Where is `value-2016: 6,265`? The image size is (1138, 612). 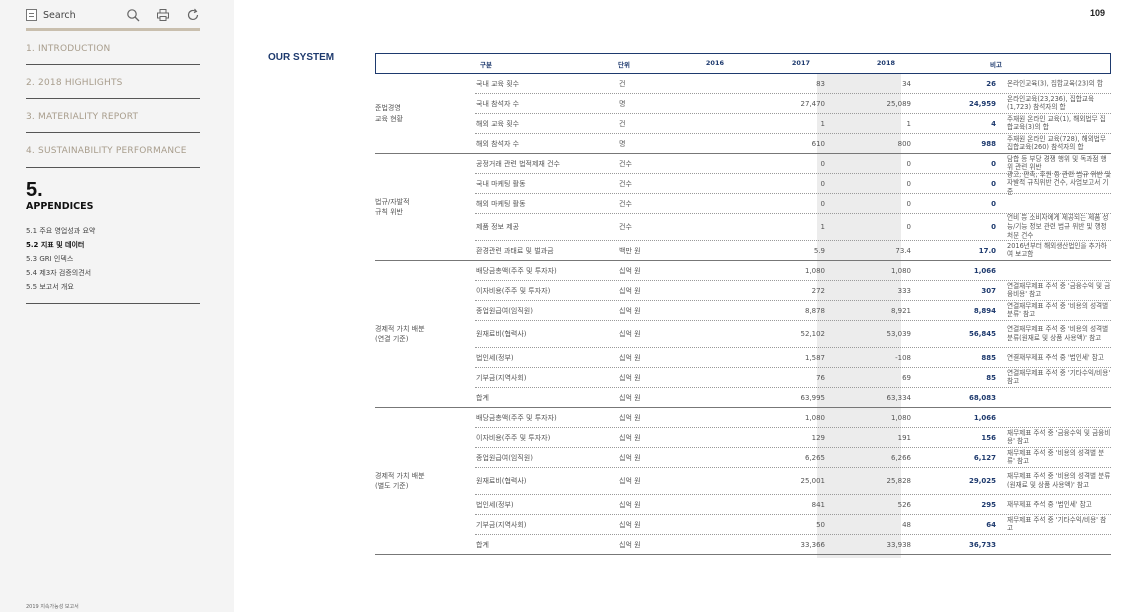
value-2016: 6,265 is located at coordinates (814, 457).